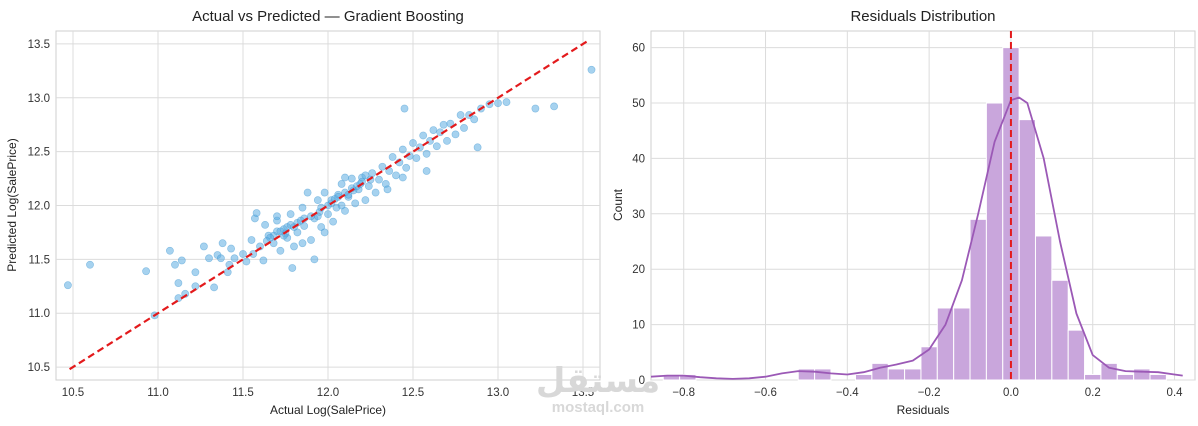 The height and width of the screenshot is (426, 1198). I want to click on residuals-x-label: Residuals, so click(923, 410).